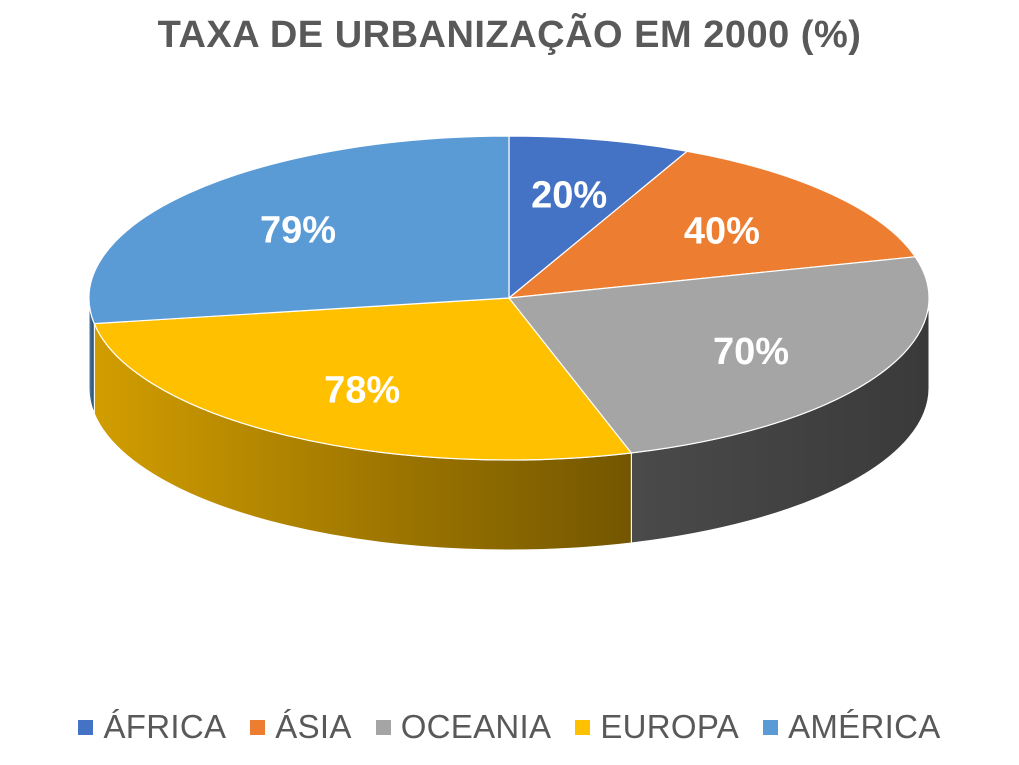 Image resolution: width=1019 pixels, height=765 pixels. Describe the element at coordinates (509, 35) in the screenshot. I see `chart-title: TAXA DE URBANIZAÇÃO EM 2000 (%)` at that location.